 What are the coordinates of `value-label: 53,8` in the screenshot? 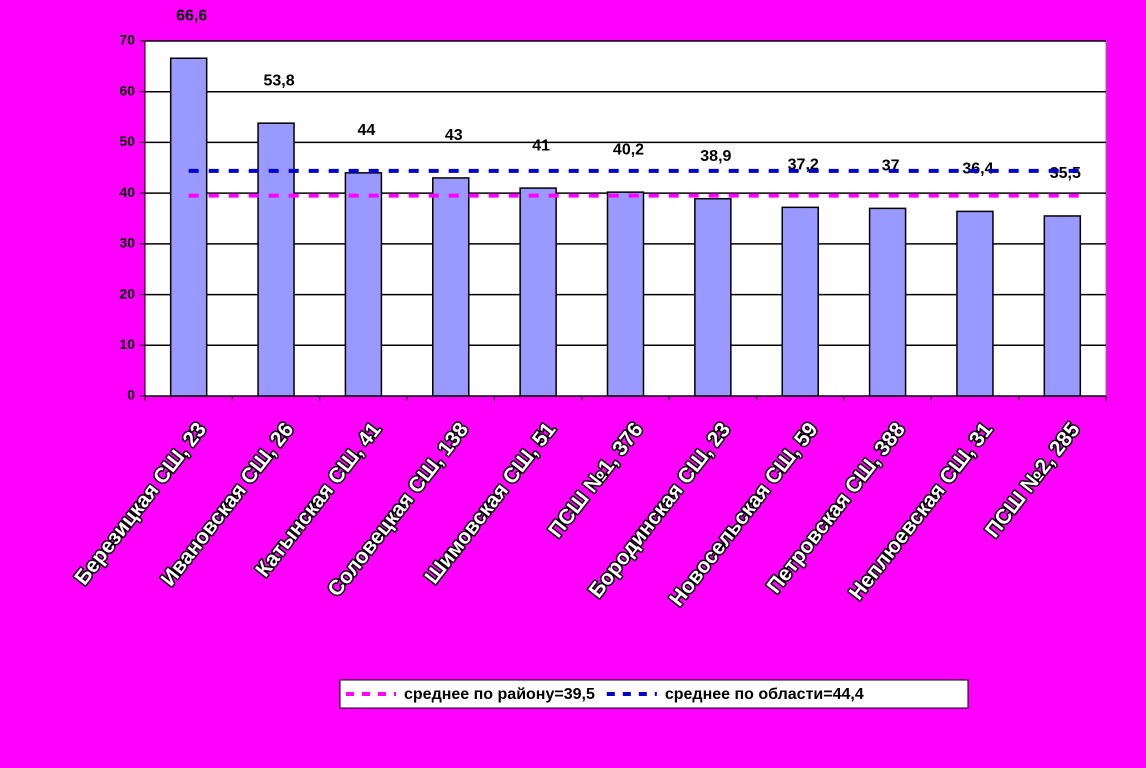 It's located at (278, 80).